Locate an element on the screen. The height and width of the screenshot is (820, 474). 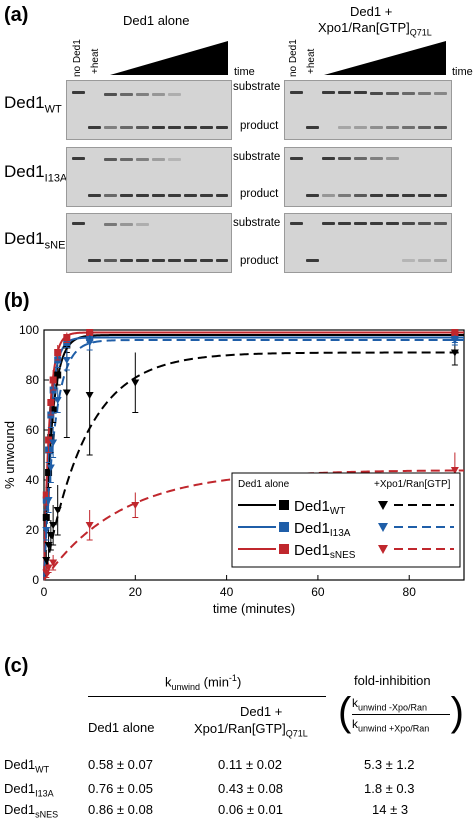
gel-i13a-alone is located at coordinates (149, 177).